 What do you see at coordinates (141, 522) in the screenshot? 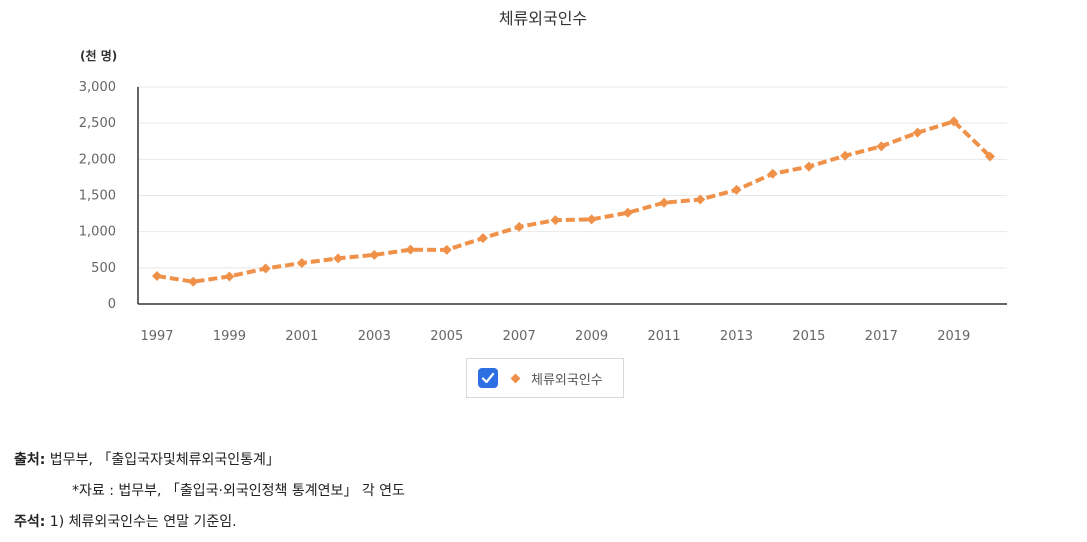
I see `remark-text: 1) 체류외국인수는 연말 기준임.` at bounding box center [141, 522].